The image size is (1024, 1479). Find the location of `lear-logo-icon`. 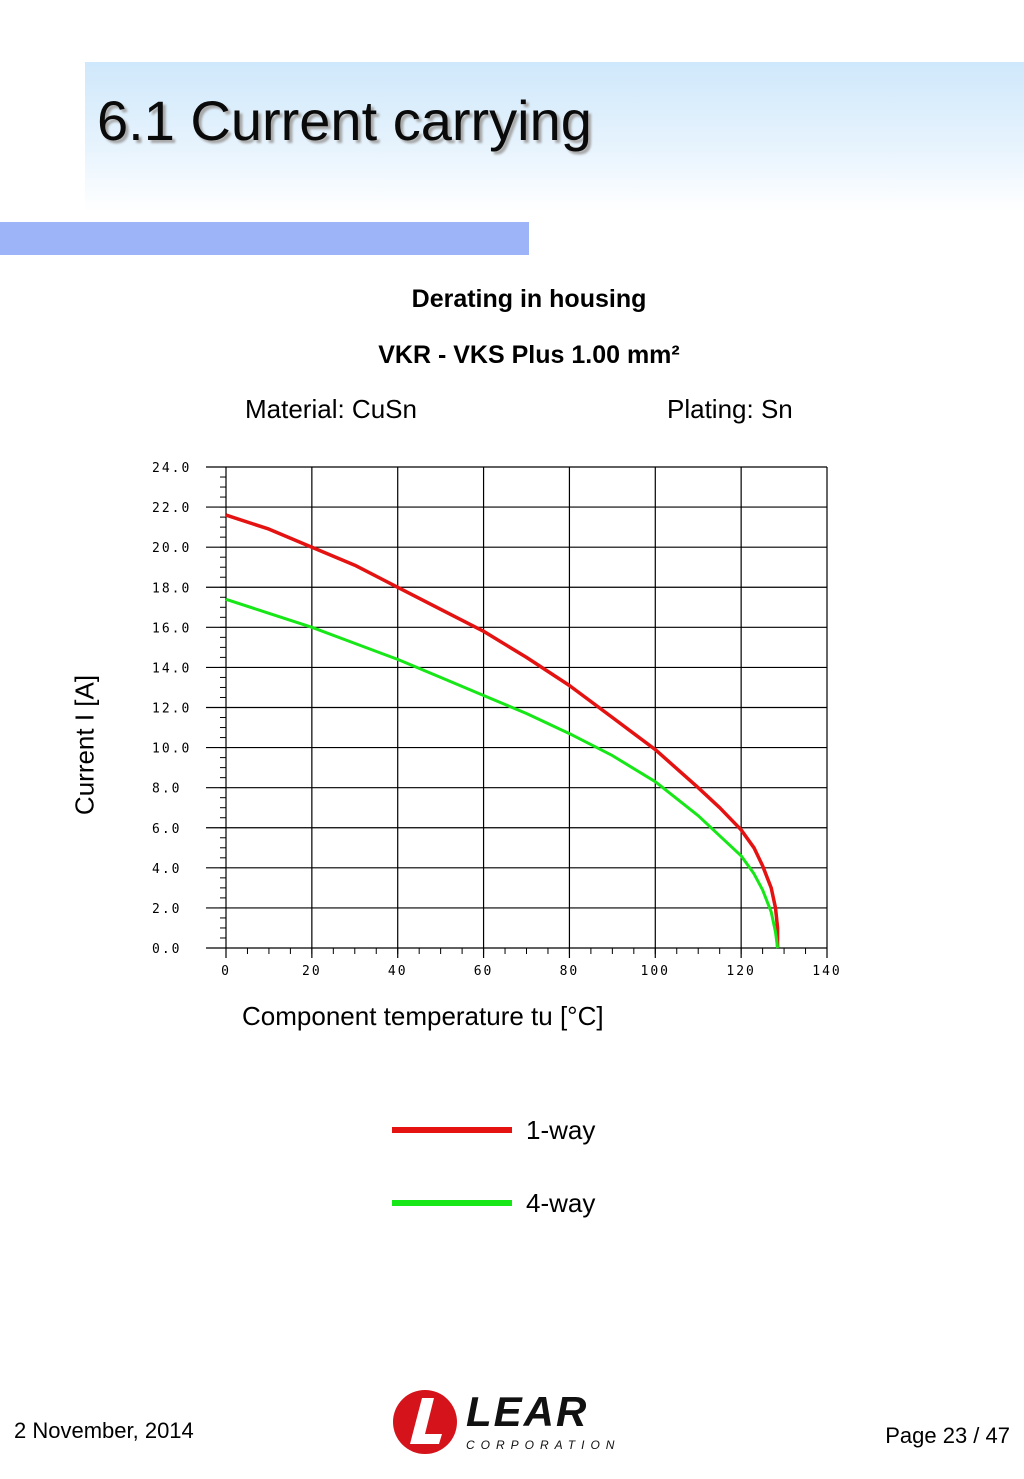

lear-logo-icon is located at coordinates (425, 1422).